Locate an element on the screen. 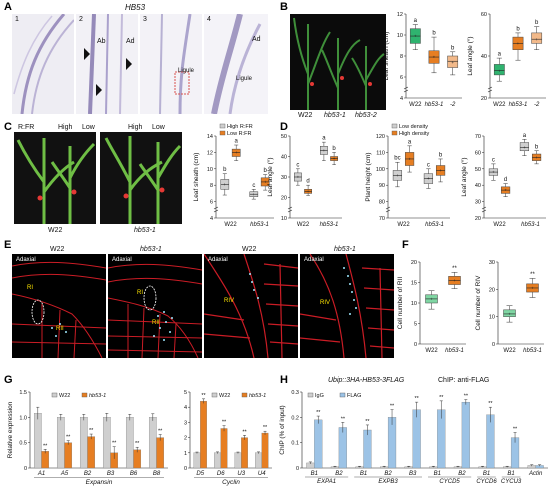 The height and width of the screenshot is (497, 553). y-tick-label-C2-4: 50 is located at coordinates (284, 137).